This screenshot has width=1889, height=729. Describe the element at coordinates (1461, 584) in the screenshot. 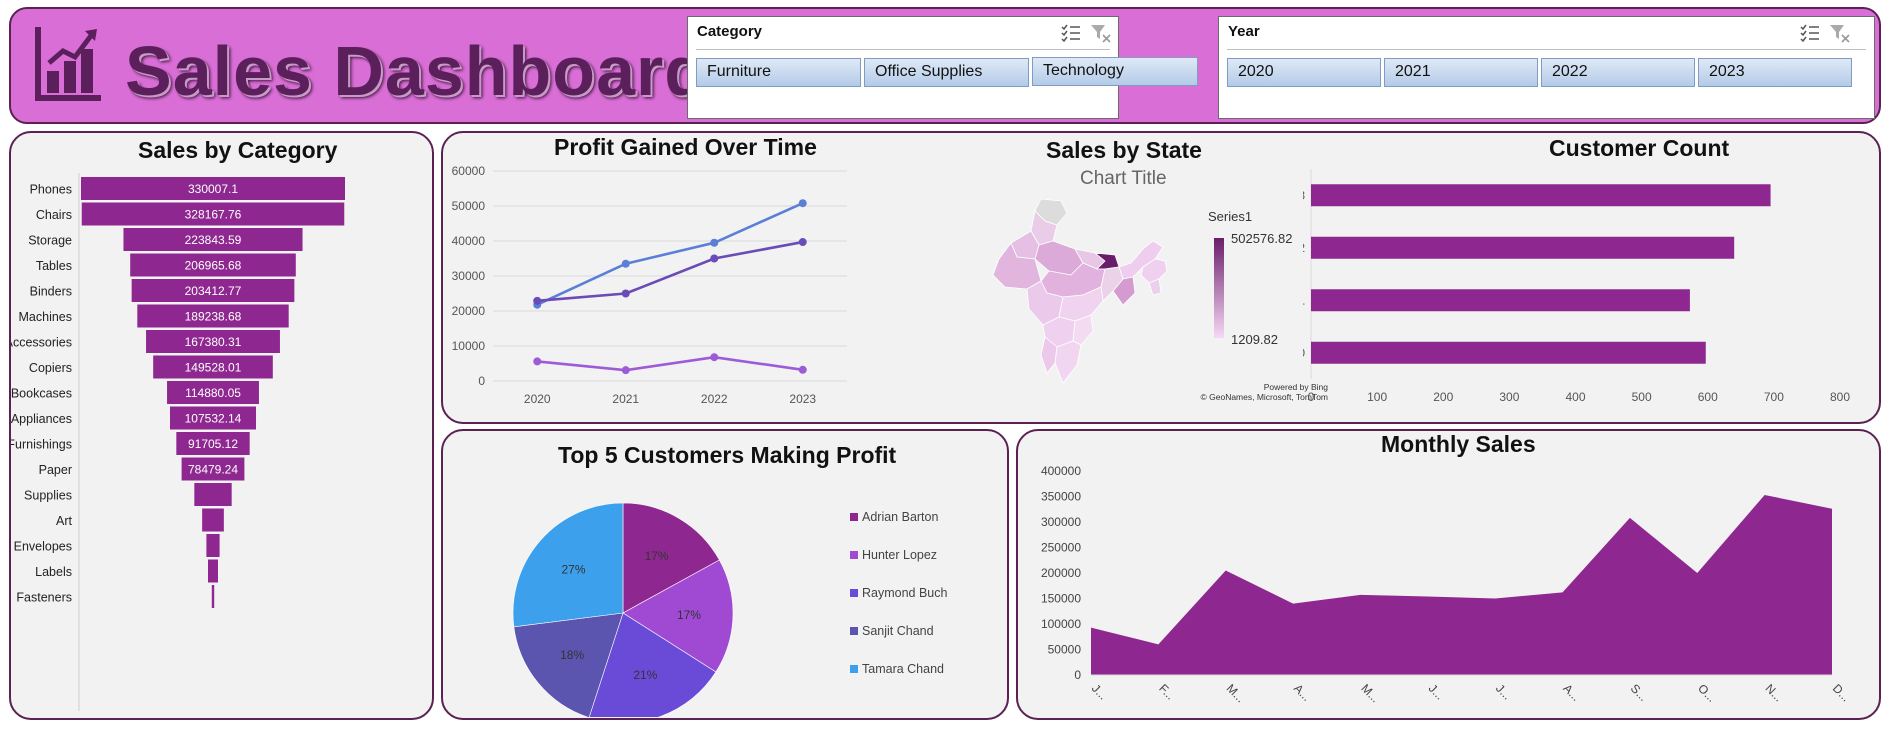

I see `monthly-sales-area` at that location.